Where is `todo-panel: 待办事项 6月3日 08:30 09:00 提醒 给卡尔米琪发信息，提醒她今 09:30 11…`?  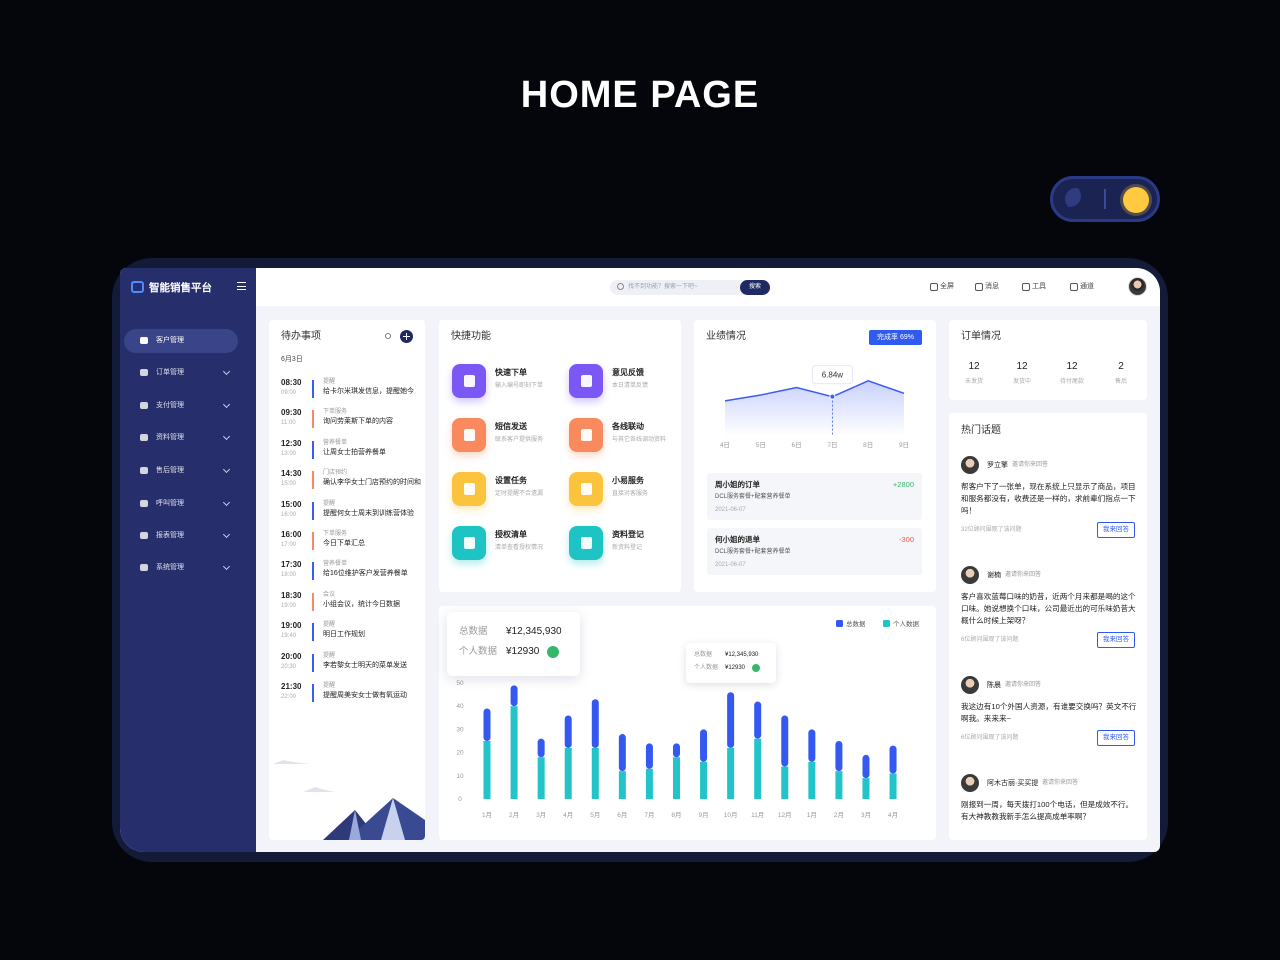
todo-panel: 待办事项 6月3日 08:30 09:00 提醒 给卡尔米琪发信息，提醒她今 09:30 11… is located at coordinates (347, 580).